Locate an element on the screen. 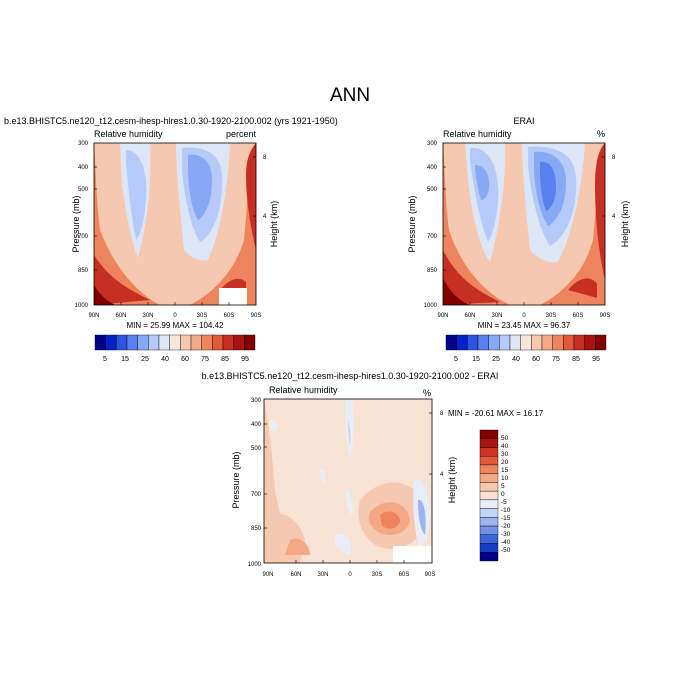 This screenshot has height=700, width=700. panel-difference-colorbar-label: 50 is located at coordinates (505, 438).